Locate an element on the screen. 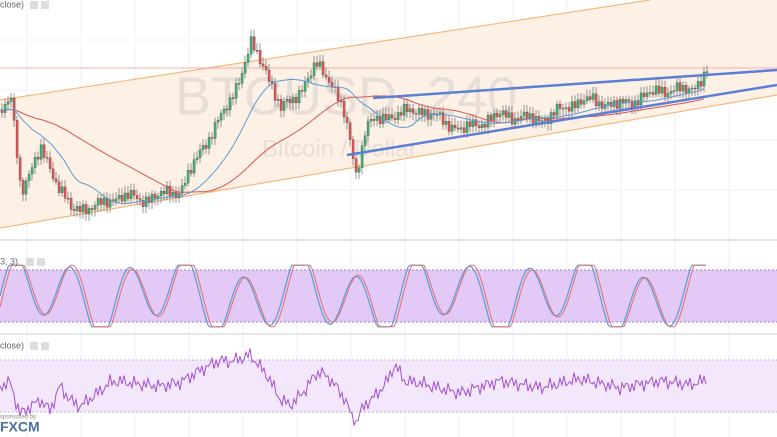 The height and width of the screenshot is (437, 777). watermark-title: BTCUSD, 240 is located at coordinates (346, 96).